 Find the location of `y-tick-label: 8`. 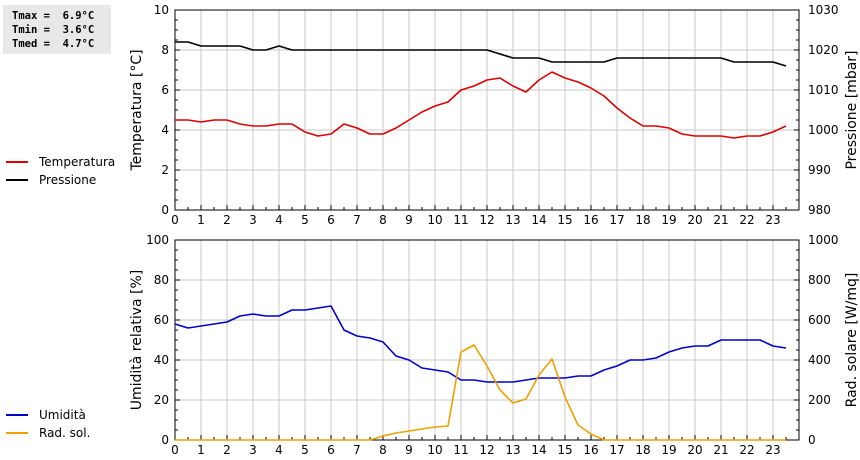

y-tick-label: 8 is located at coordinates (165, 50).